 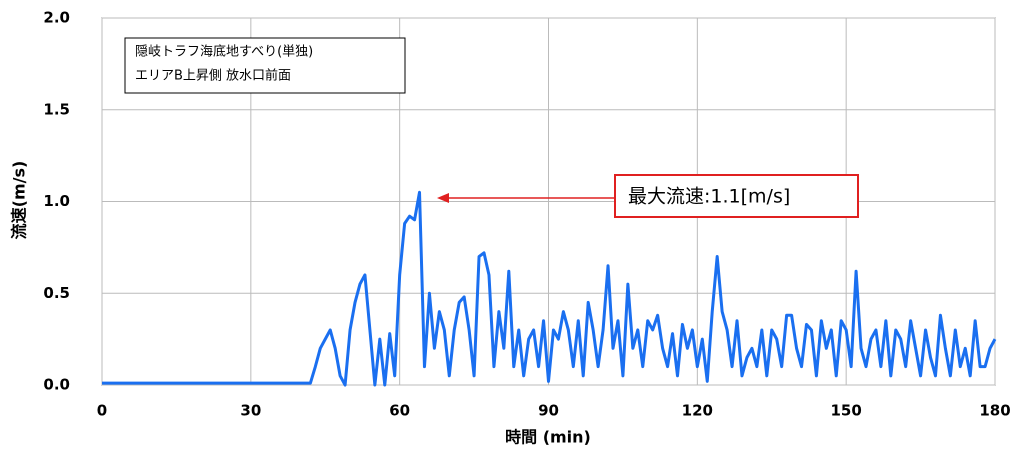 What do you see at coordinates (102, 411) in the screenshot?
I see `x-tick-label: 0` at bounding box center [102, 411].